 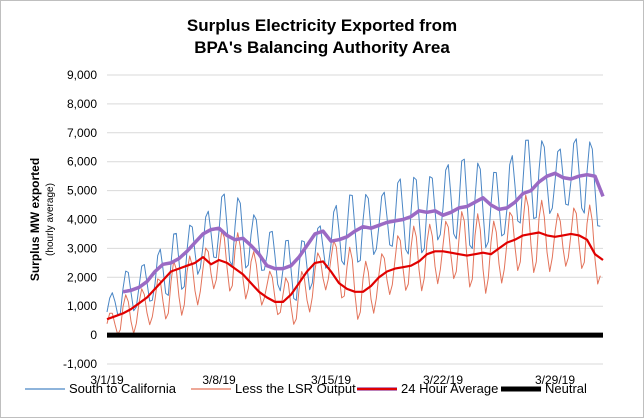 I want to click on y-axis-label: Surplus MW exported, so click(x=35, y=219).